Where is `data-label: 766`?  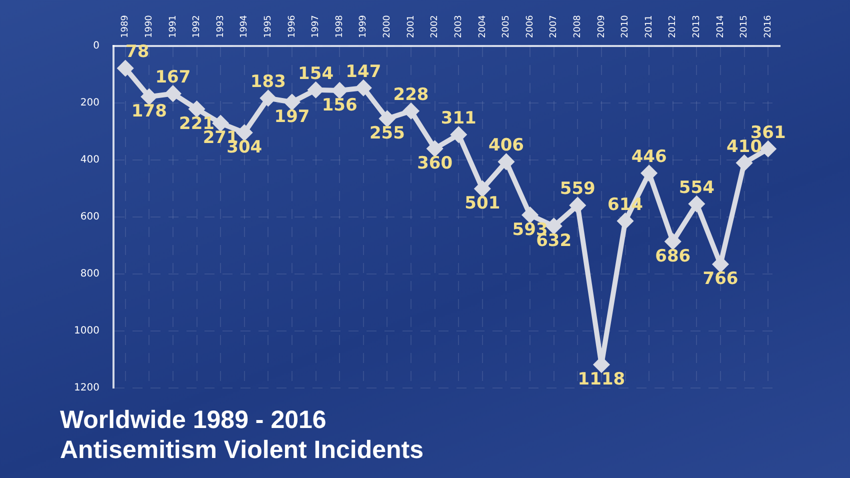 data-label: 766 is located at coordinates (720, 279).